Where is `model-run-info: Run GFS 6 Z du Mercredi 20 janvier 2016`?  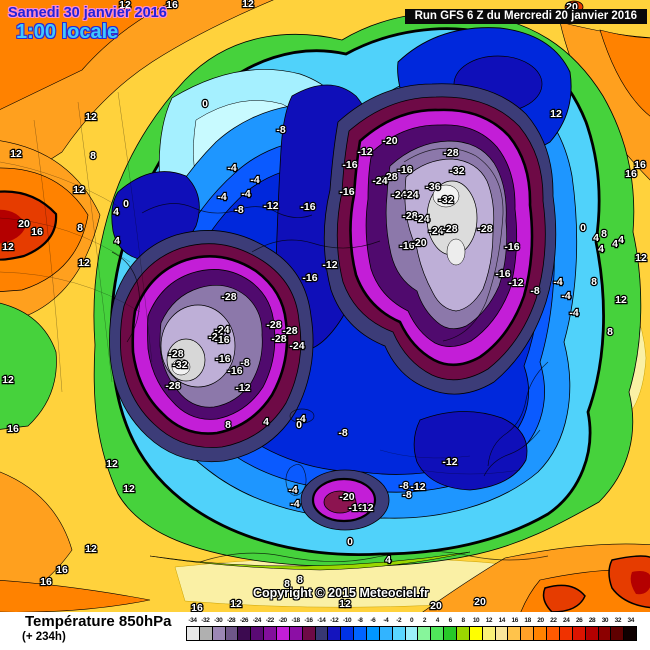
model-run-info: Run GFS 6 Z du Mercredi 20 janvier 2016 is located at coordinates (525, 16).